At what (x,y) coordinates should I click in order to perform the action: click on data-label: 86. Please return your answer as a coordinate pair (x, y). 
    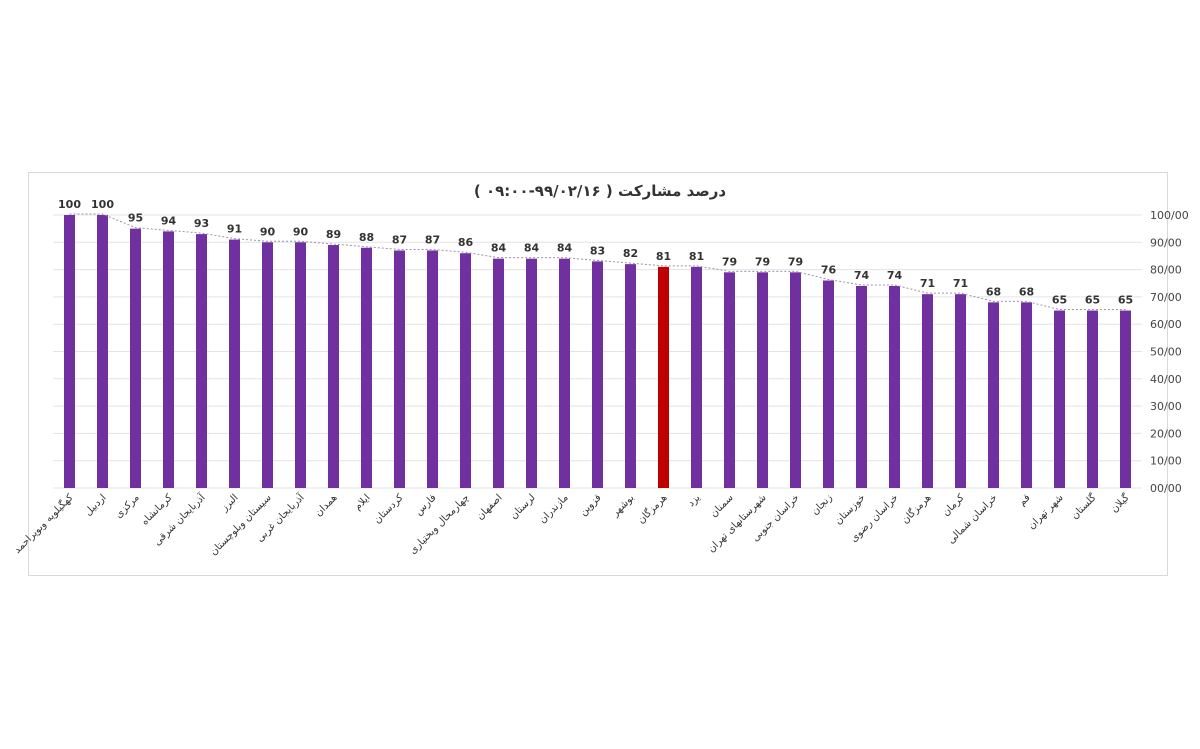
    Looking at the image, I should click on (466, 242).